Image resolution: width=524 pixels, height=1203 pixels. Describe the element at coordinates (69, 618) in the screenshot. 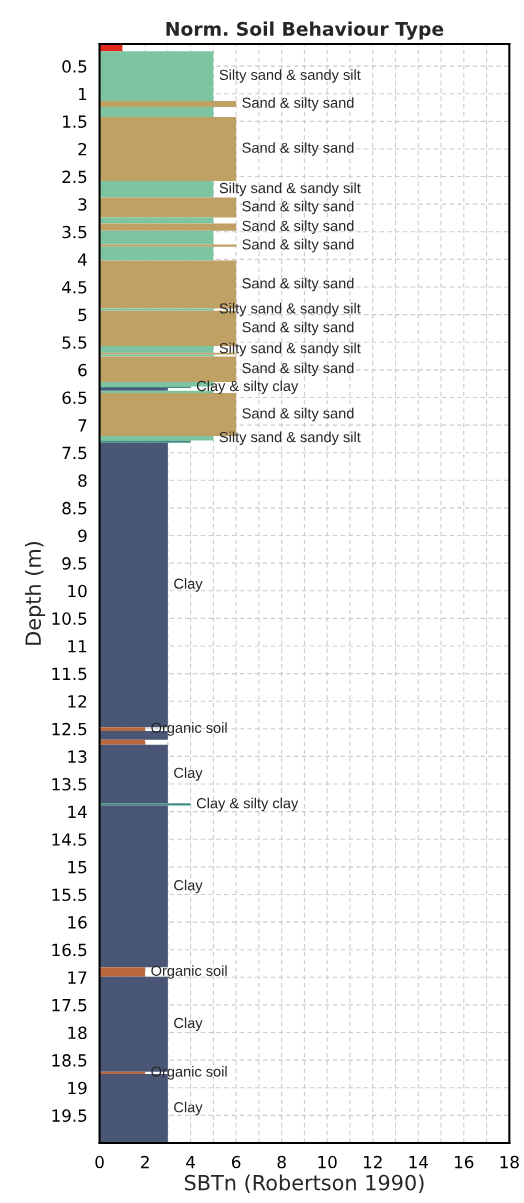

I see `y-tick-label: 10.5` at that location.